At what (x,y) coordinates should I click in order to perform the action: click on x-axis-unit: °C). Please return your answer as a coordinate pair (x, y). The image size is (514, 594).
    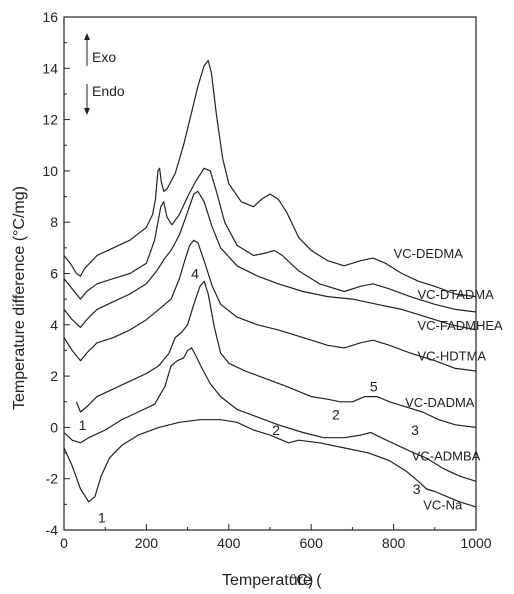
    Looking at the image, I should click on (301, 580).